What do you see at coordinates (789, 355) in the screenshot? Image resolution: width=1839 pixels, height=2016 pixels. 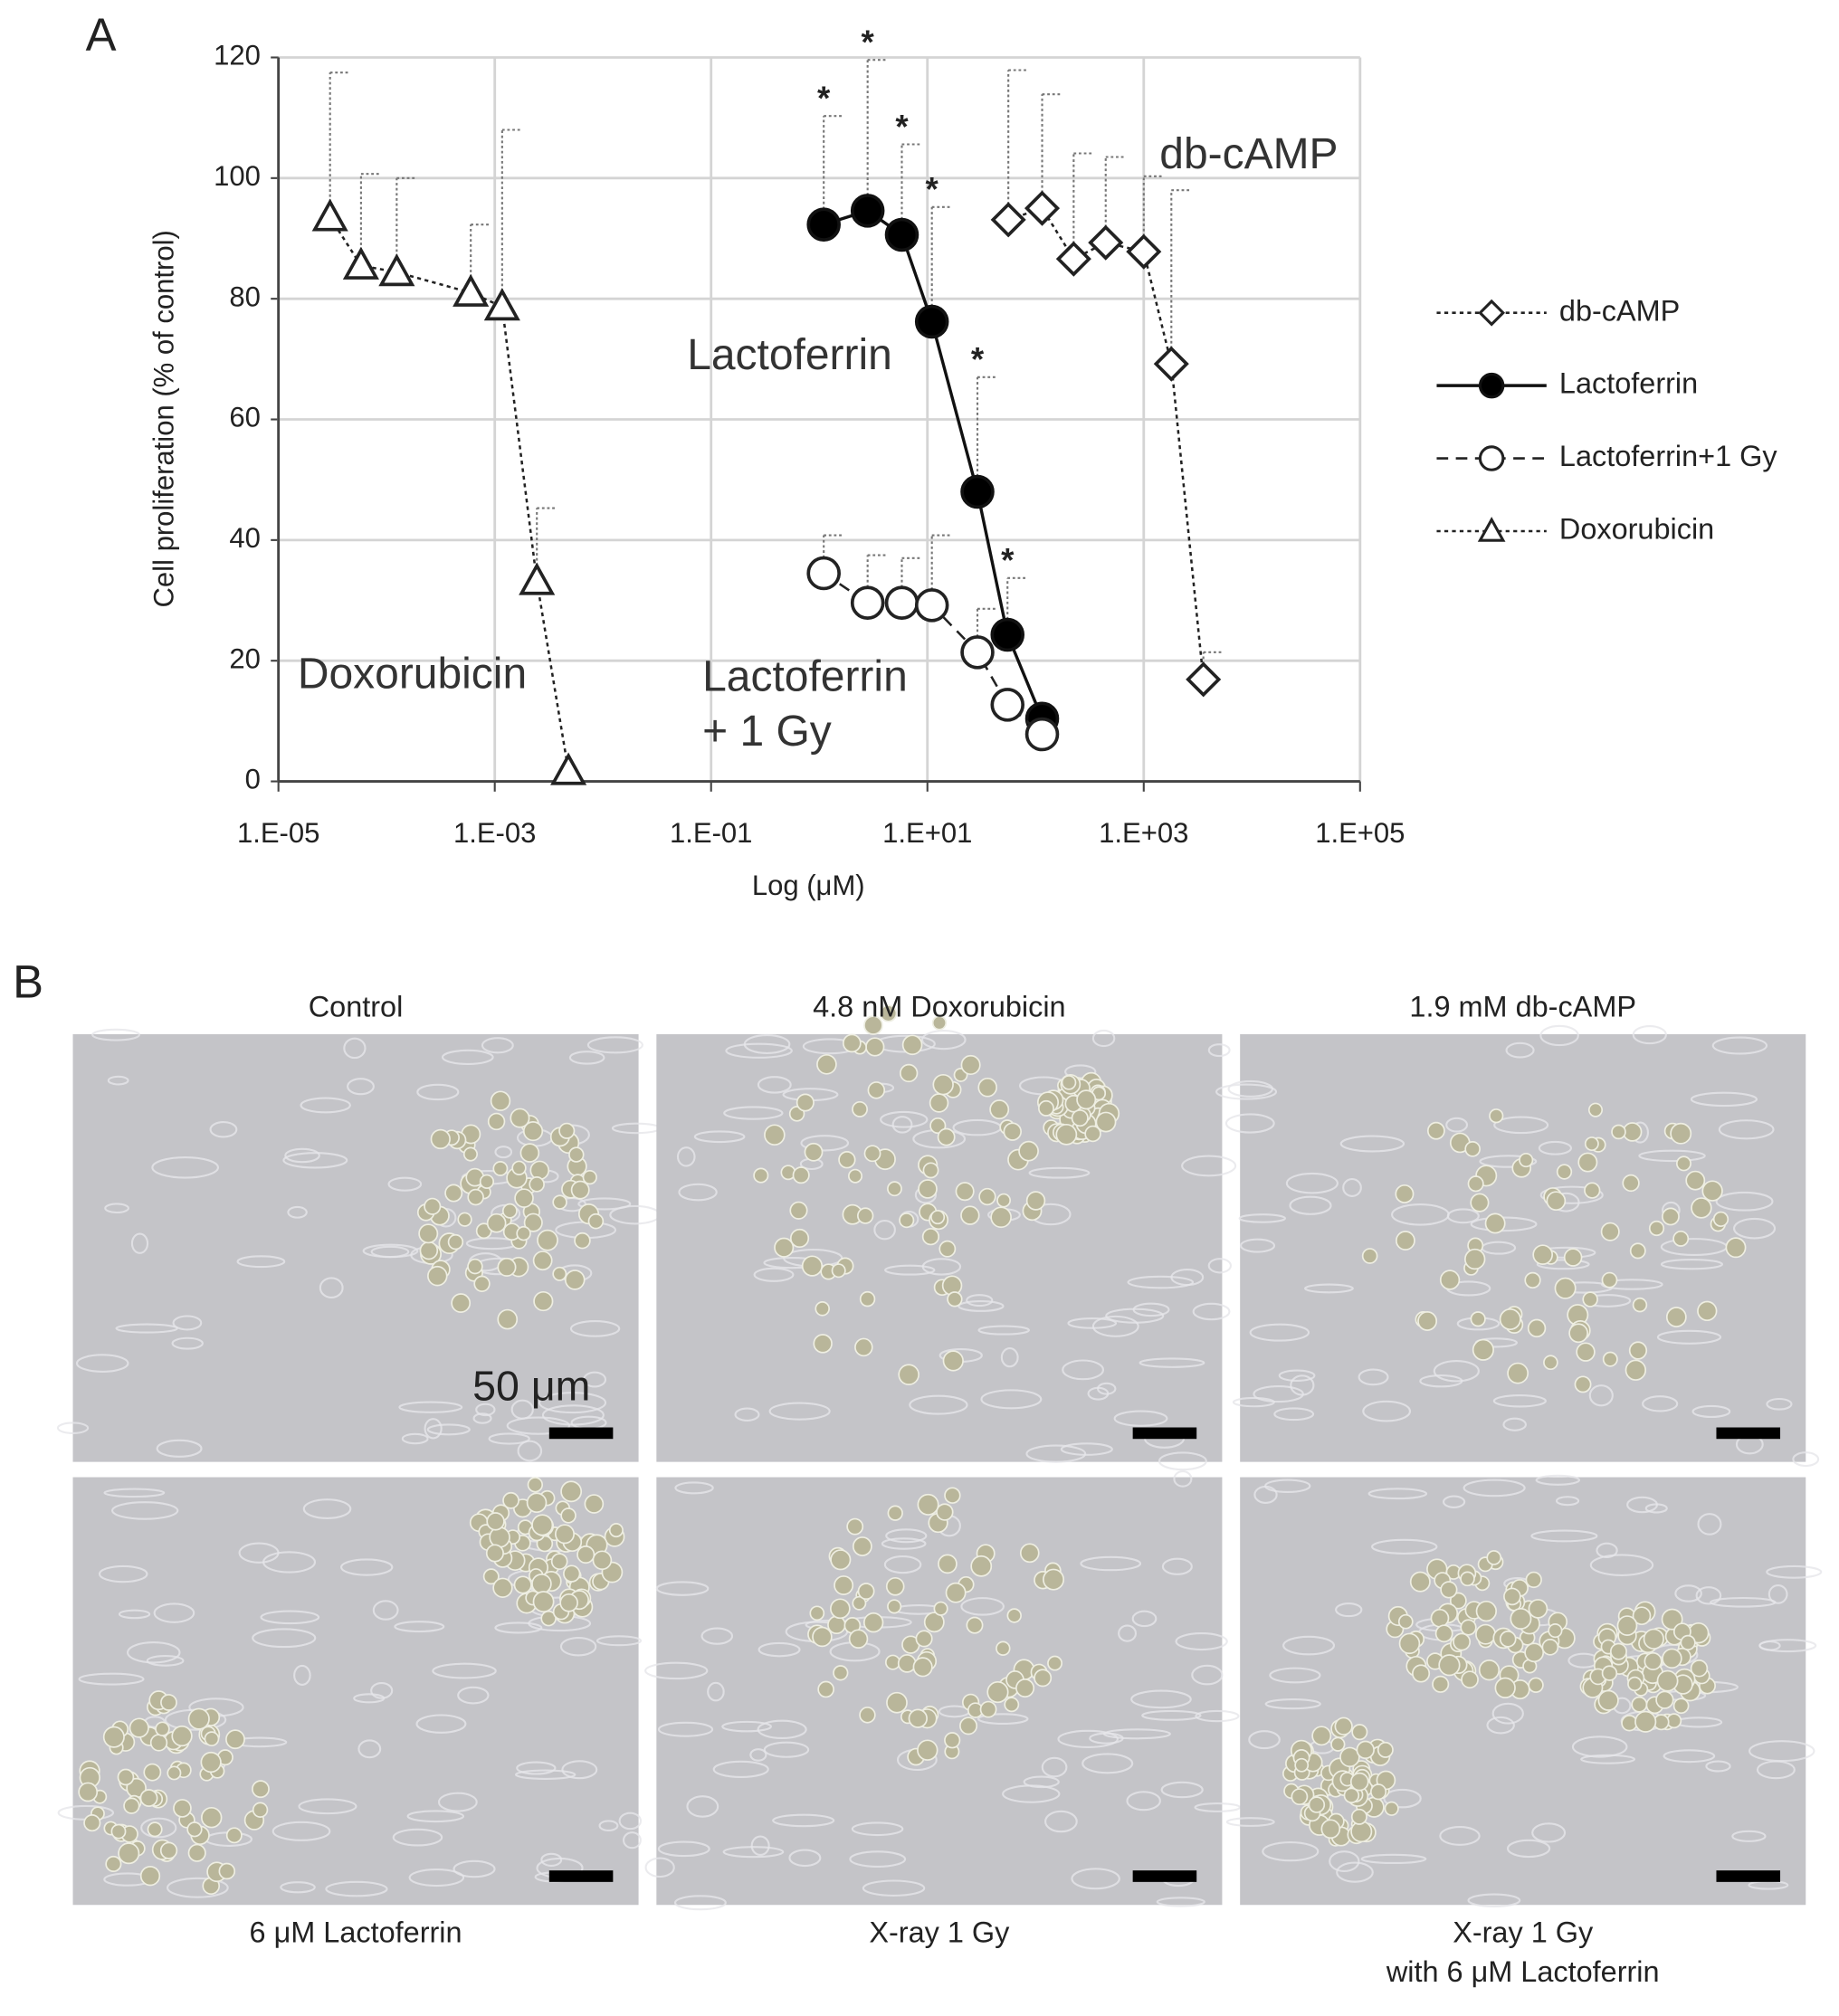 I see `annotation: Lactoferrin` at bounding box center [789, 355].